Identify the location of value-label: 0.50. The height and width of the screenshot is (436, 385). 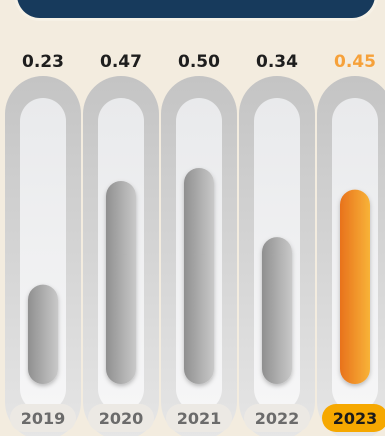
(199, 62).